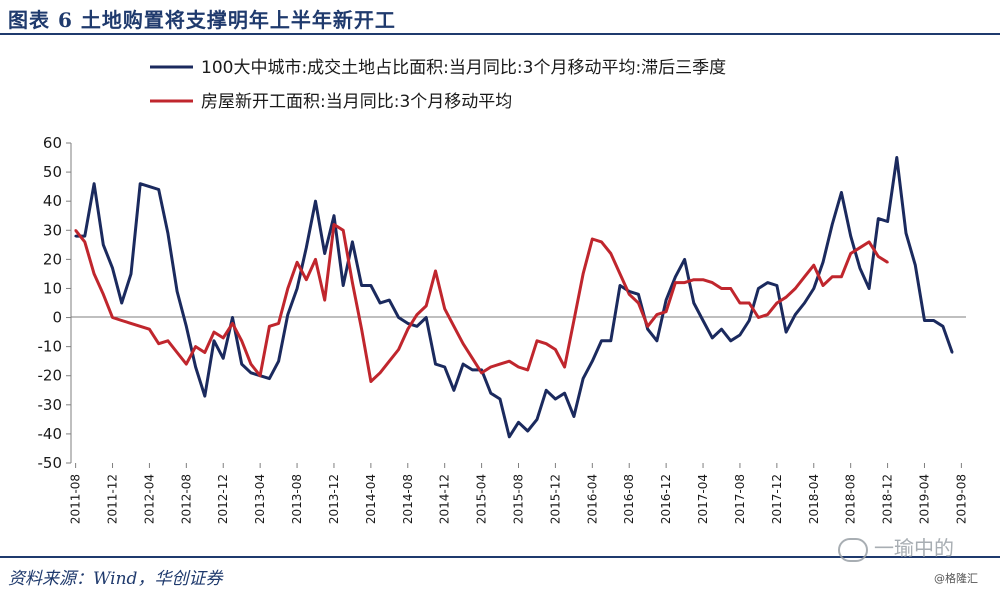 This screenshot has width=1000, height=591. What do you see at coordinates (703, 499) in the screenshot?
I see `x-tick-label: 2017-04` at bounding box center [703, 499].